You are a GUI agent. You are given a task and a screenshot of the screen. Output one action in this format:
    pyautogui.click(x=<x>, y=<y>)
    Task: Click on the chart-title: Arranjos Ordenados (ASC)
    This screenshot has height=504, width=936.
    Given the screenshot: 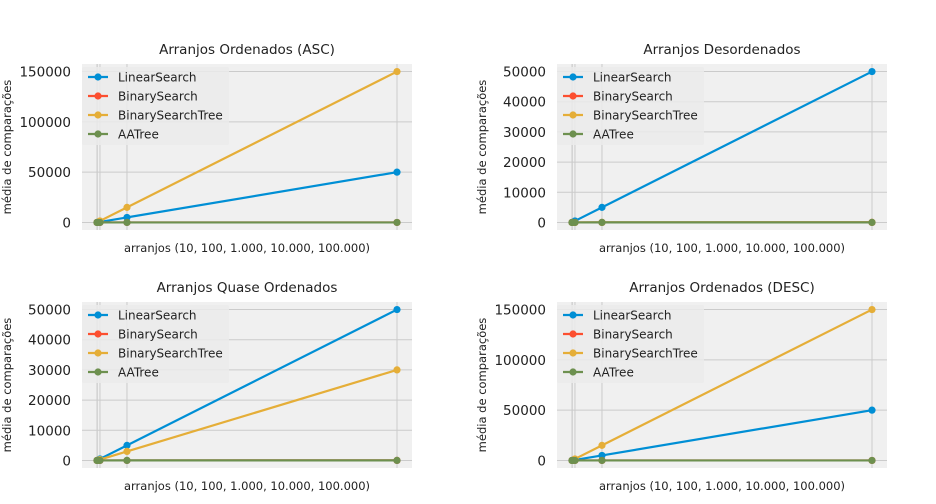 What is the action you would take?
    pyautogui.click(x=247, y=50)
    